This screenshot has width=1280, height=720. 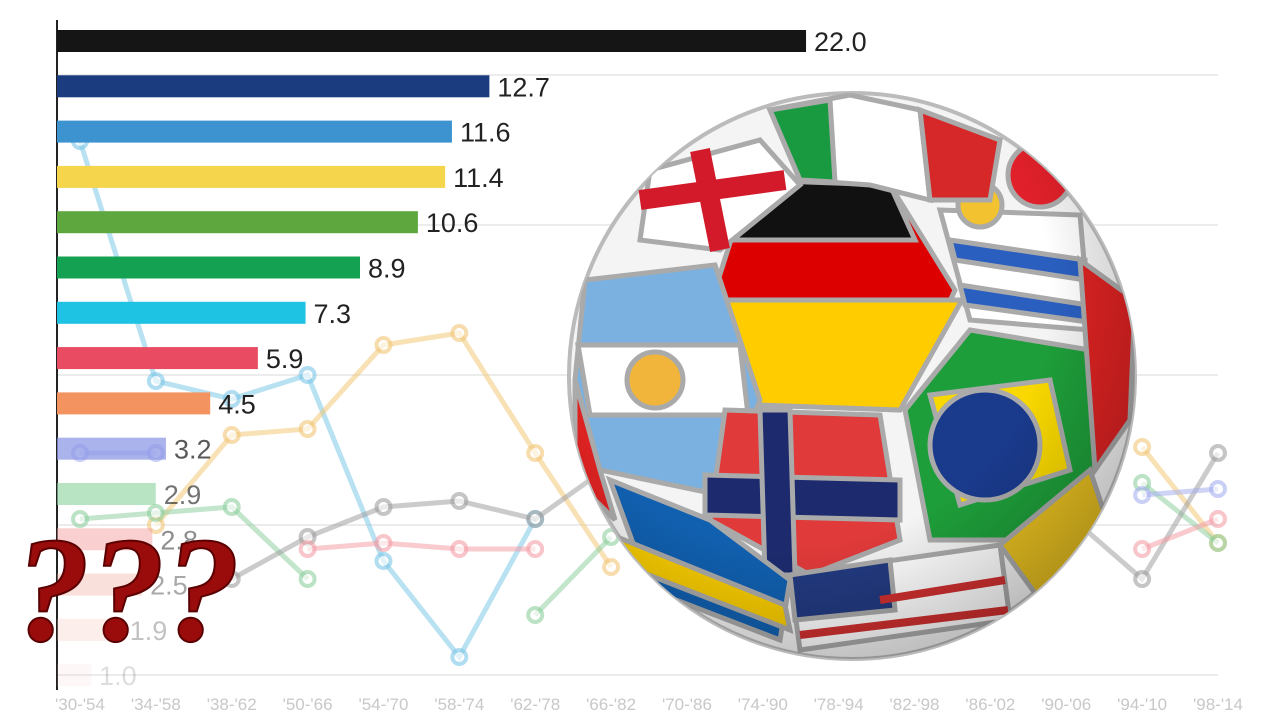 What do you see at coordinates (308, 704) in the screenshot?
I see `x-tick-label: '50-'66` at bounding box center [308, 704].